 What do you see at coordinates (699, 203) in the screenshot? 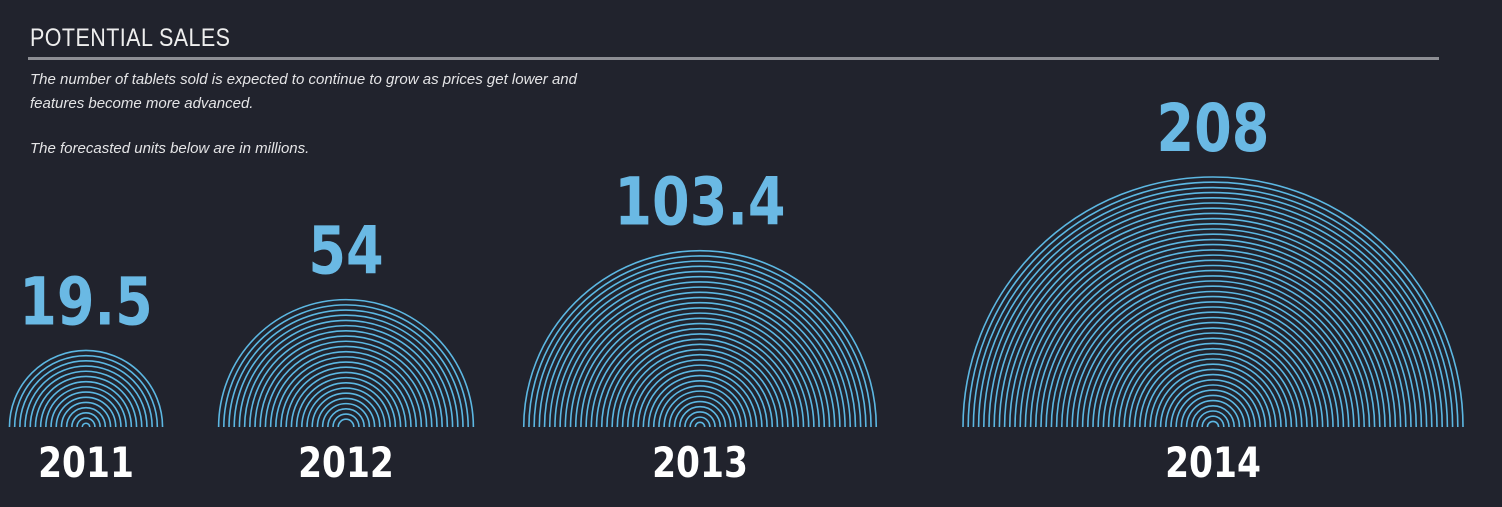
I see `value-label-2013: 103.4` at bounding box center [699, 203].